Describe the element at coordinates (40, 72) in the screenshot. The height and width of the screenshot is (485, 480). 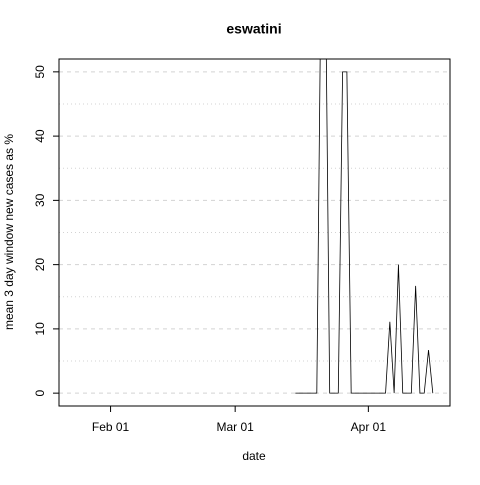
I see `y-tick-label: 50` at that location.